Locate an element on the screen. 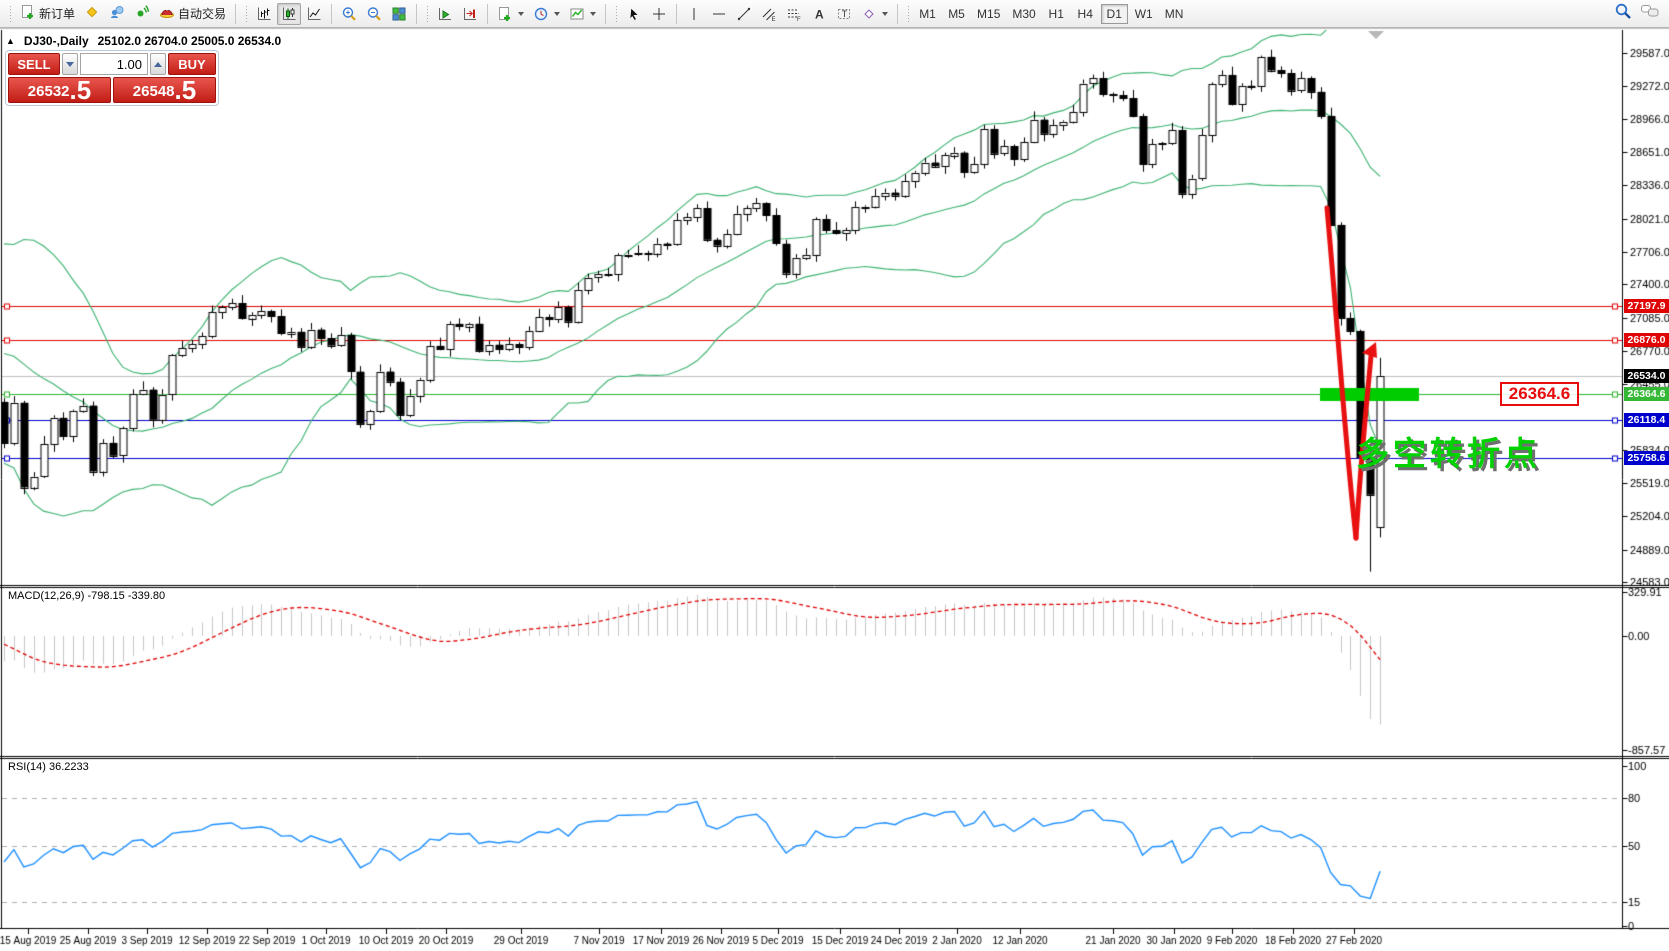  zoom-in-button is located at coordinates (349, 14).